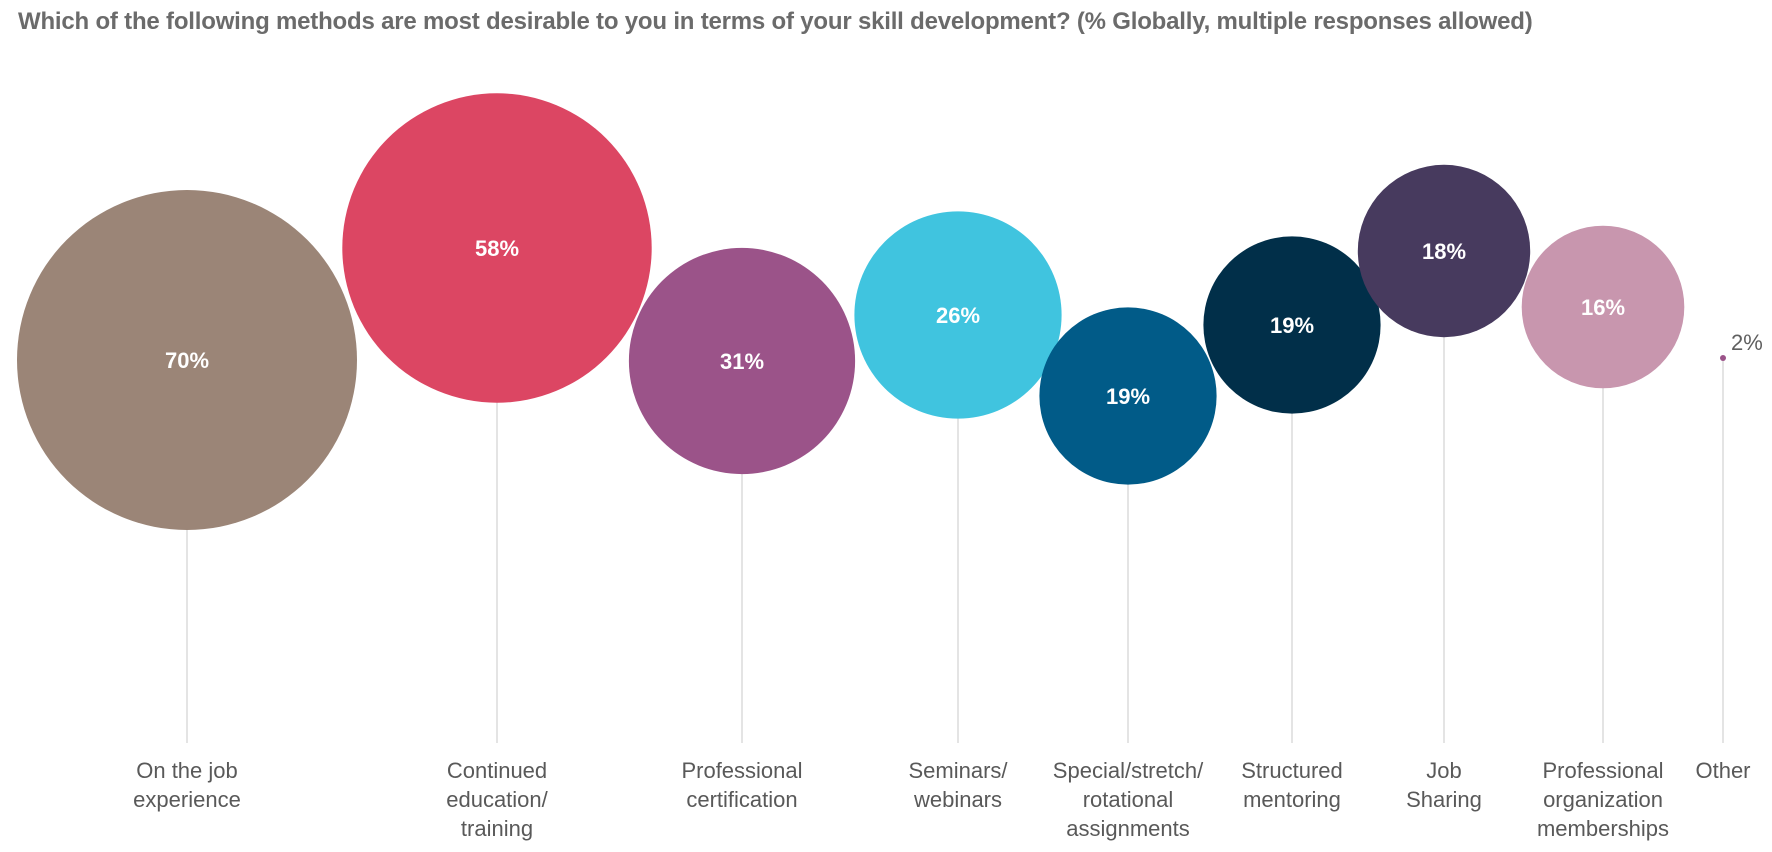 This screenshot has width=1772, height=852. I want to click on bubble-value-label: 31%, so click(742, 361).